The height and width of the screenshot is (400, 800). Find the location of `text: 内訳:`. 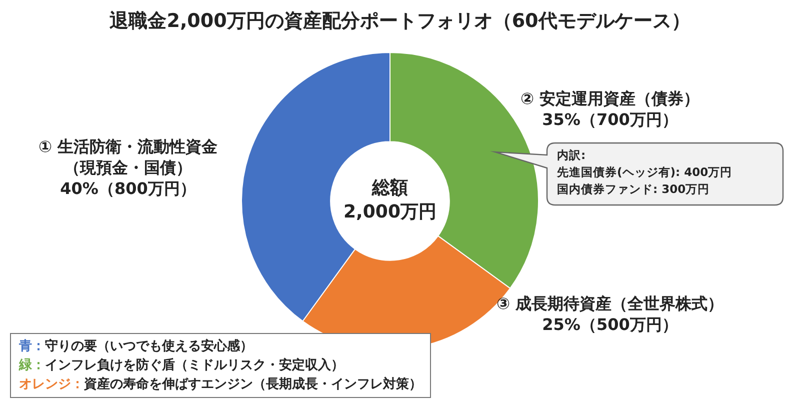

text: 内訳: is located at coordinates (571, 155).